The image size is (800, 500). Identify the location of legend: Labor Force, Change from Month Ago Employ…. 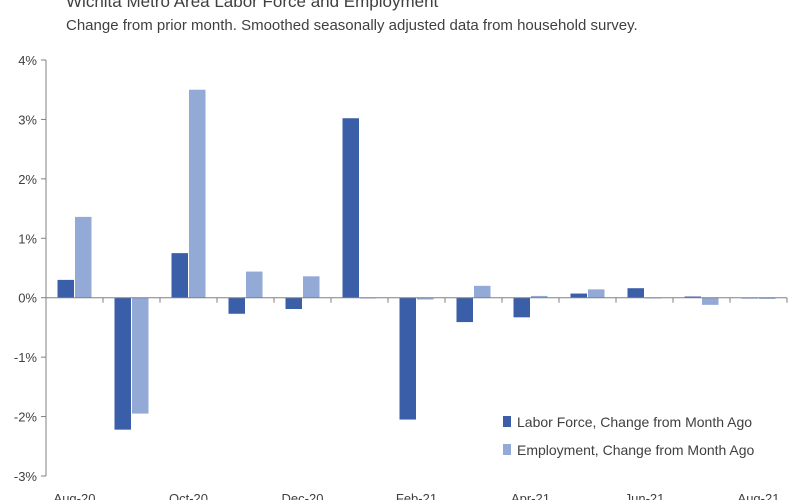
(629, 436).